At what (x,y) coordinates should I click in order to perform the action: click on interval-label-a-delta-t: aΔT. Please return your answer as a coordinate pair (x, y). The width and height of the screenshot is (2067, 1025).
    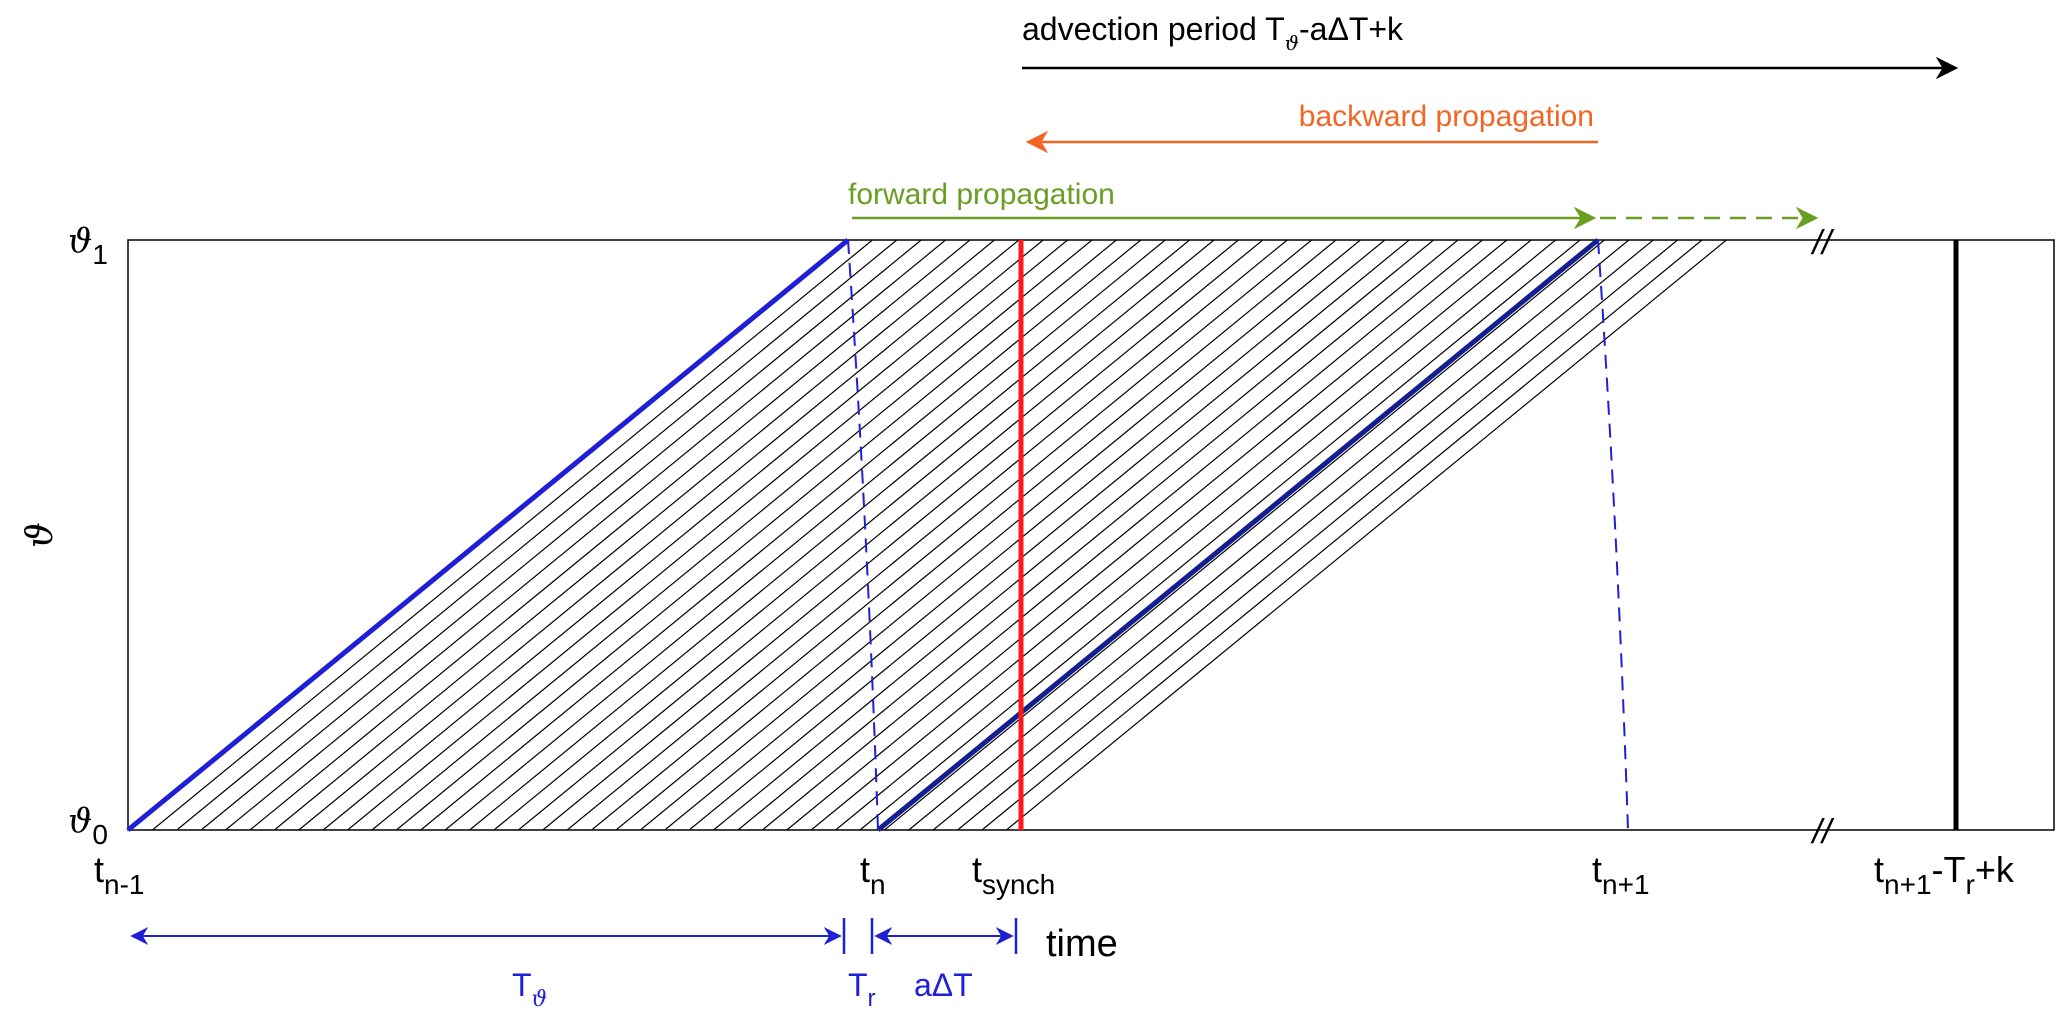
    Looking at the image, I should click on (943, 985).